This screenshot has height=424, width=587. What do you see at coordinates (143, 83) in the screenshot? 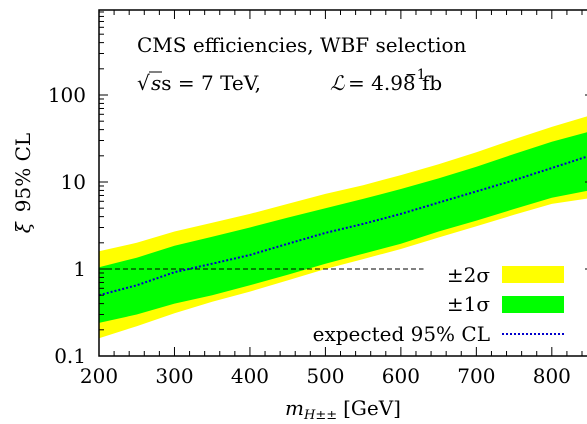
I see `annotation-sqrt: √` at bounding box center [143, 83].